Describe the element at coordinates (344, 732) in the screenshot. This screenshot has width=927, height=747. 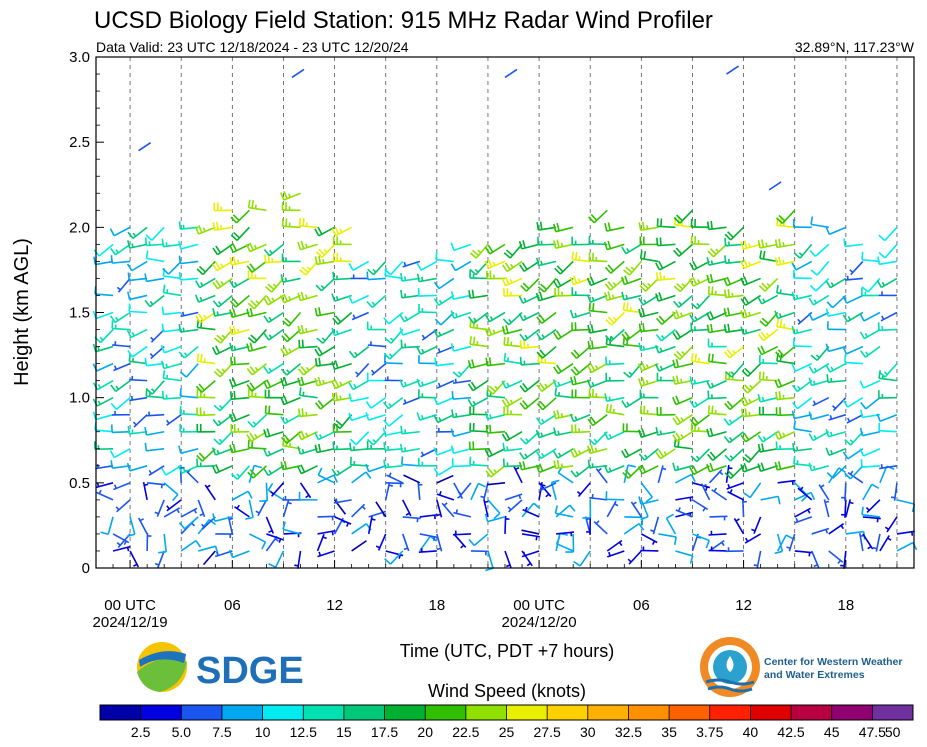
I see `colorbar-label: 15` at that location.